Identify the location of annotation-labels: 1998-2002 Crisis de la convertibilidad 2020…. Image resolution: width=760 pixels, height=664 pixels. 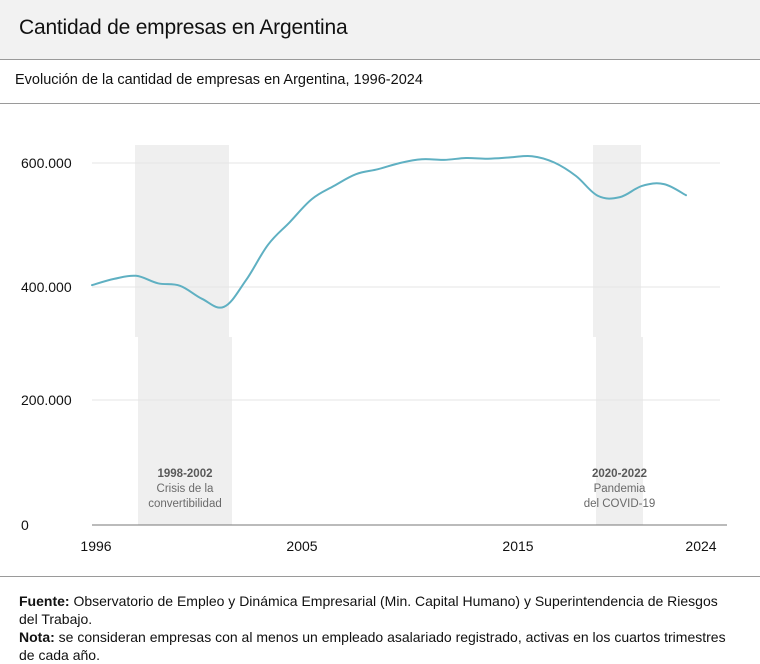
(401, 489).